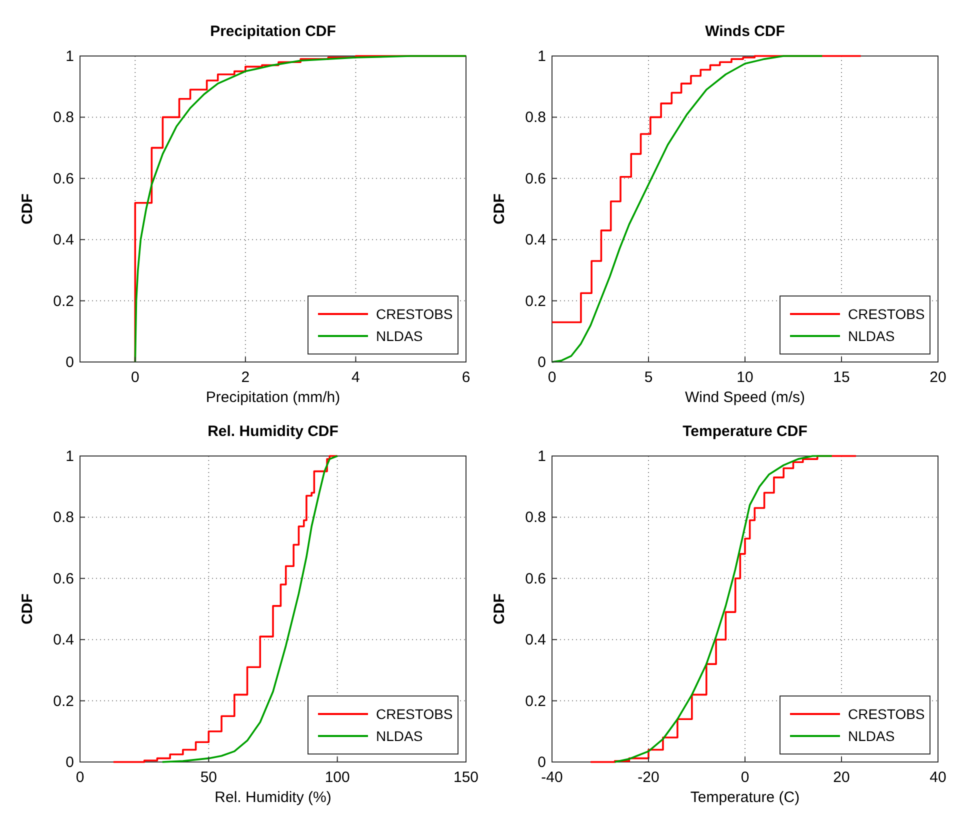 This screenshot has height=815, width=960. I want to click on x-tick-label: -20, so click(649, 777).